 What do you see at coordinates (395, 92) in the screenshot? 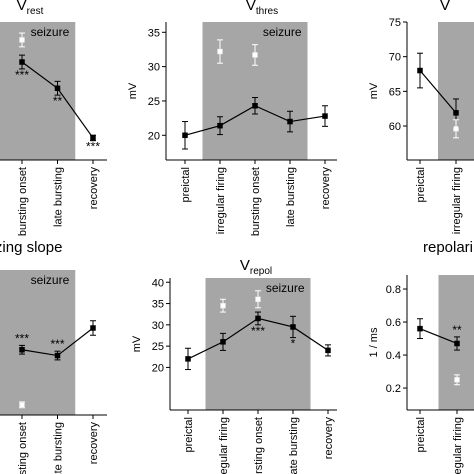
I see `y-tick-label: 65` at bounding box center [395, 92].